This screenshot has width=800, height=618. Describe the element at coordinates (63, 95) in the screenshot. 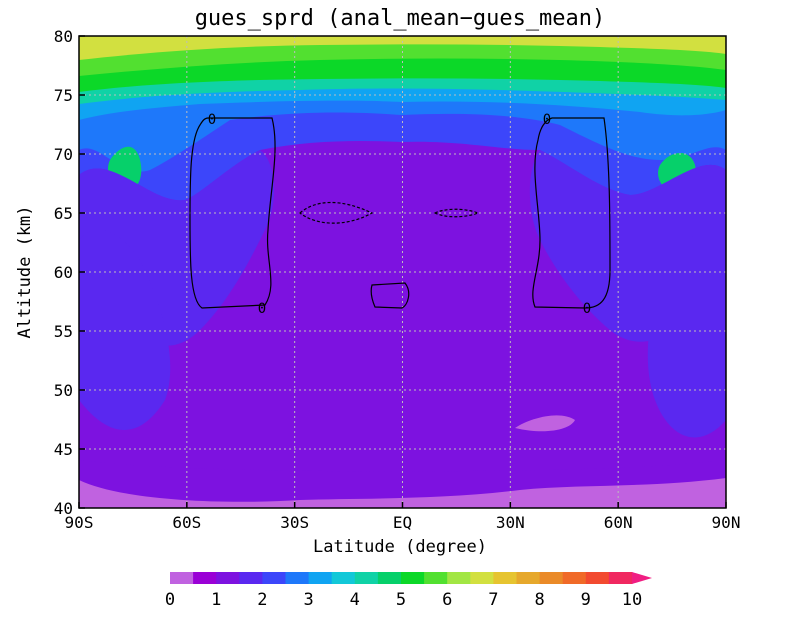

I see `y-tick-label: 75` at that location.